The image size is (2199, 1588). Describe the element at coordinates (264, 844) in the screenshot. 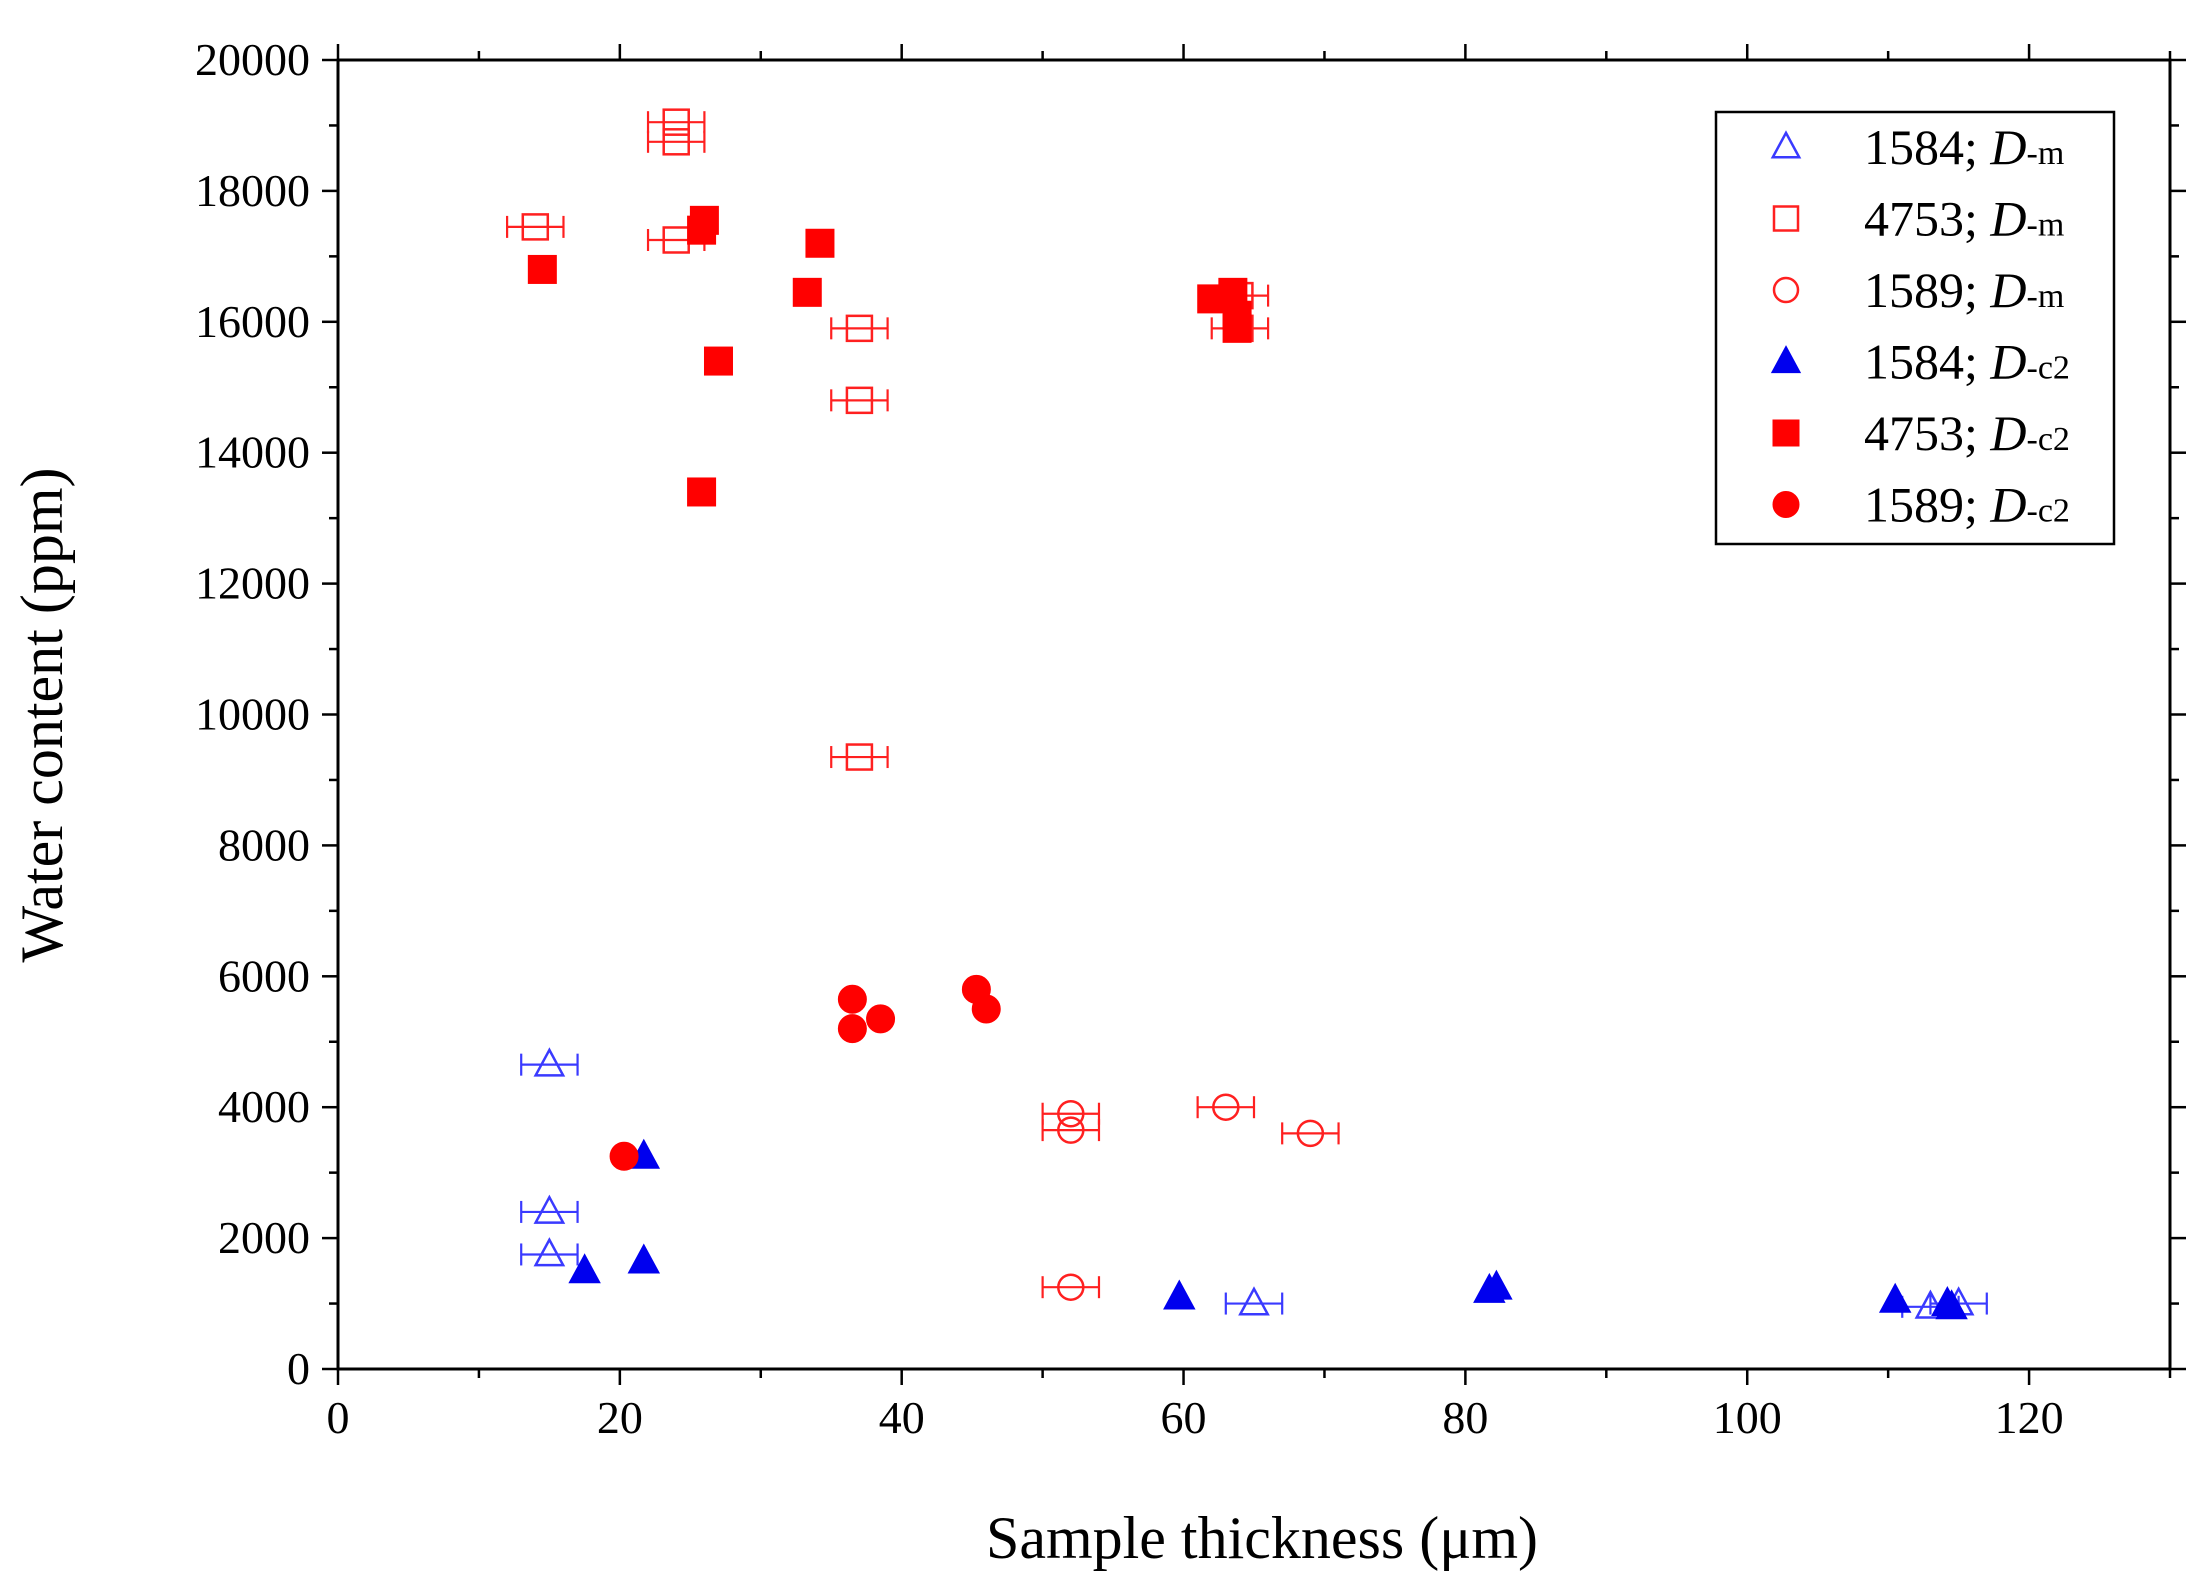

I see `y-tick-label: 8000` at that location.